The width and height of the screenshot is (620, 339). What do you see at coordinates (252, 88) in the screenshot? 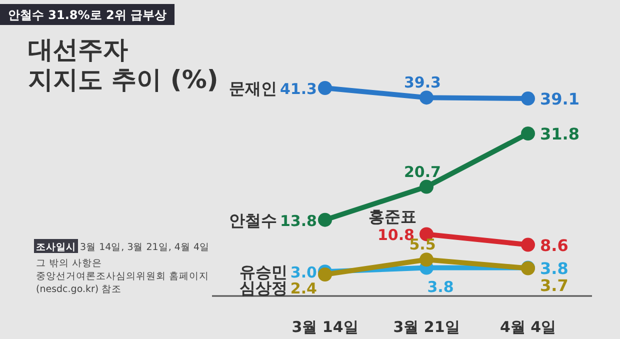
I see `text: 문재인` at bounding box center [252, 88].